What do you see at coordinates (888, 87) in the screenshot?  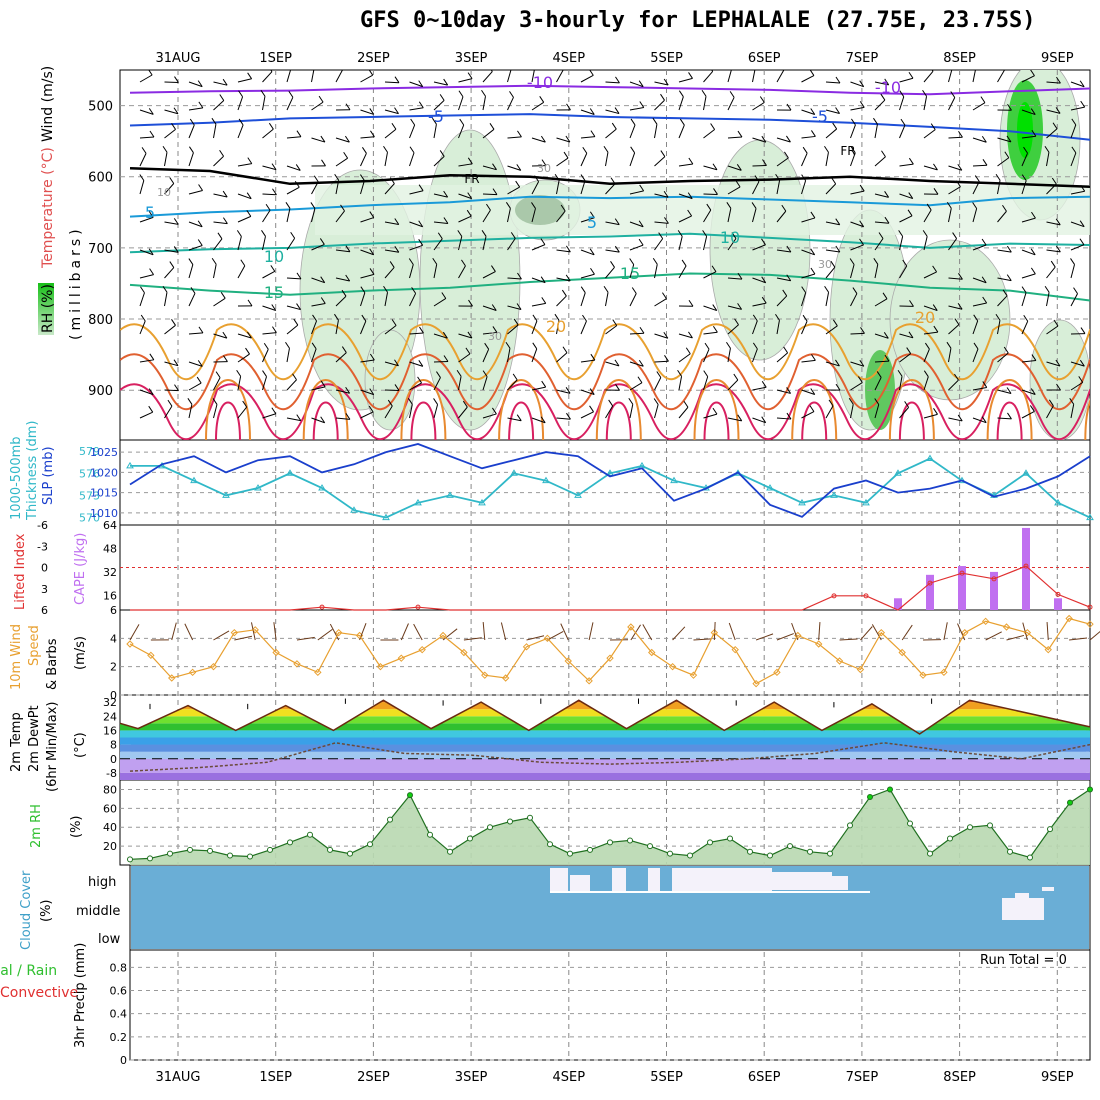 I see `isotherm-label: -10` at bounding box center [888, 87].